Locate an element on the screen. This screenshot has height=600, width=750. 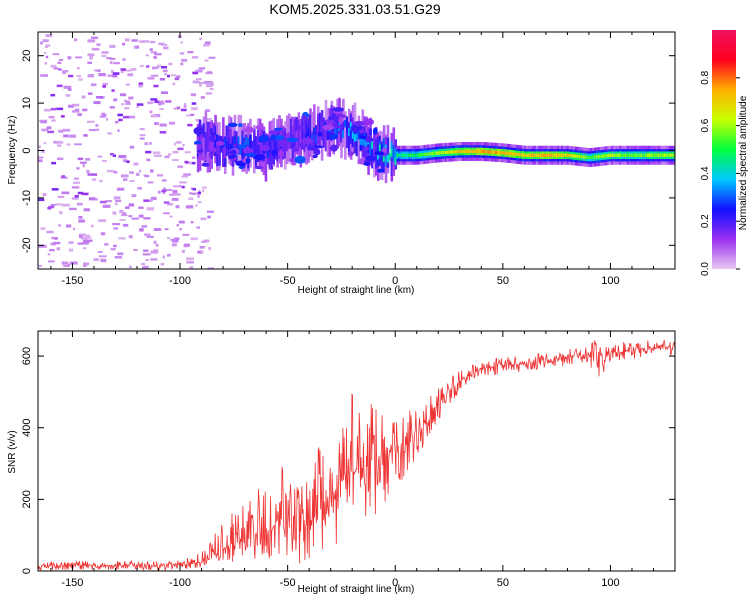
spectrogram-y-label: Frequency (Hz) is located at coordinates (12, 150).